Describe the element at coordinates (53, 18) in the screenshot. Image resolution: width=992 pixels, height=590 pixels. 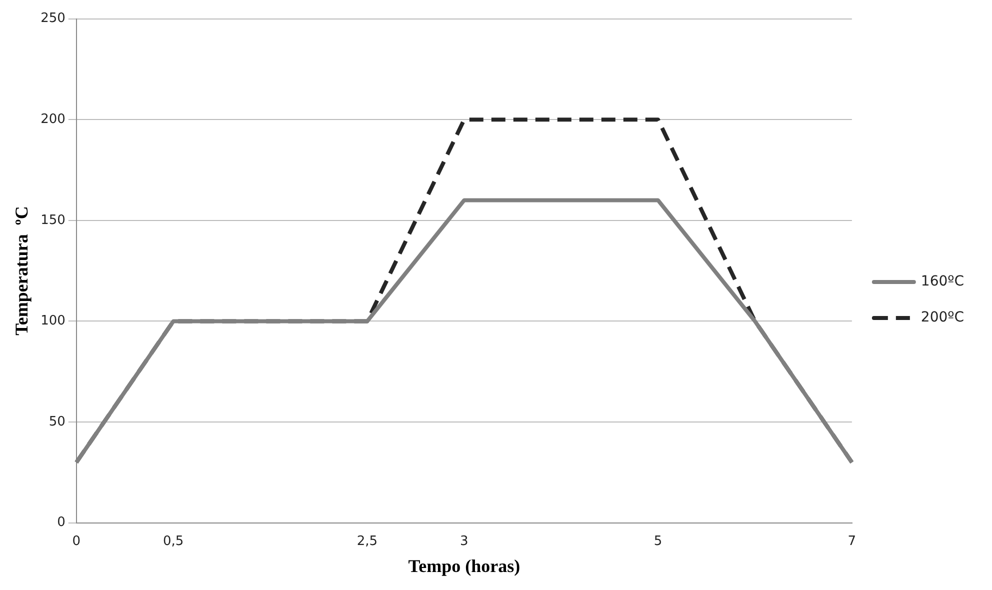
I see `y-tick-label: 250` at that location.